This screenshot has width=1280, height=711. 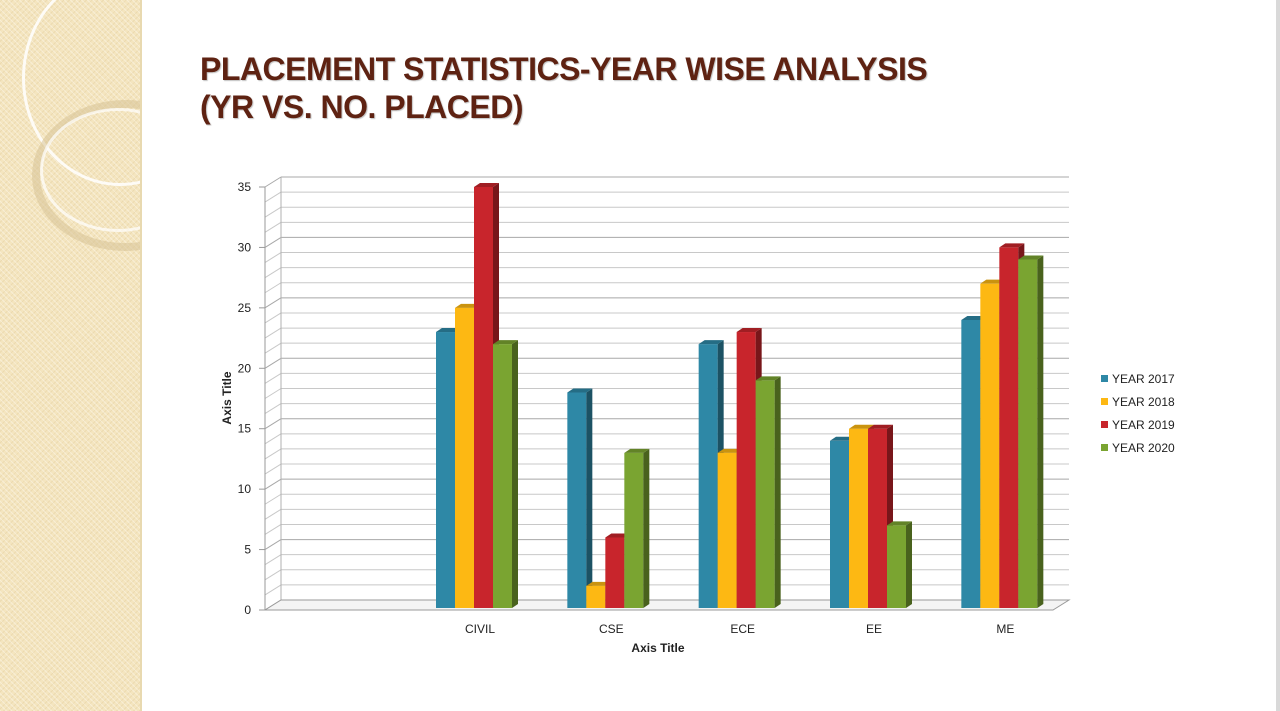 I want to click on y-tick-label: 15, so click(x=245, y=429).